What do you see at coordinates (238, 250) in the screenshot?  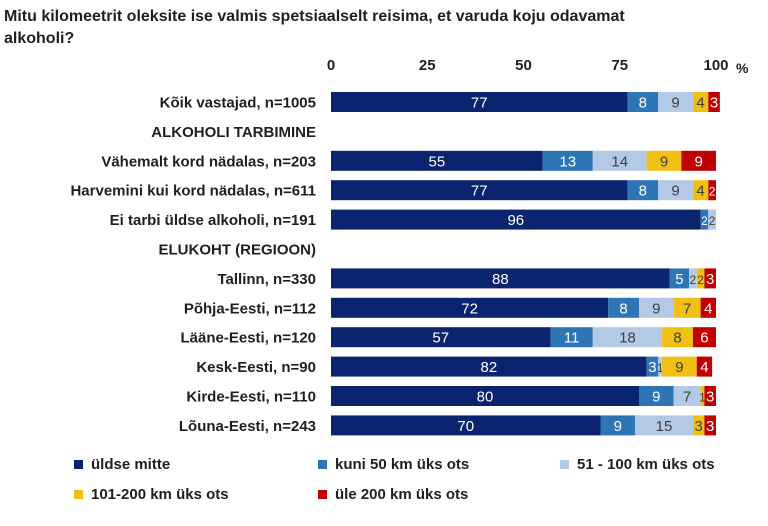 I see `section-heading: ELUKOHT (REGIOON)` at bounding box center [238, 250].